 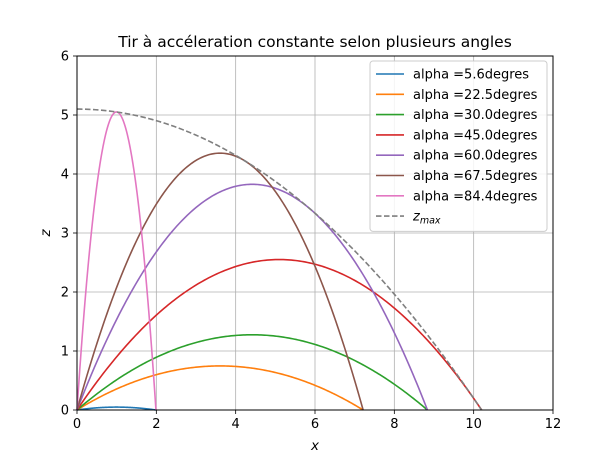 What do you see at coordinates (416, 217) in the screenshot?
I see `legend-envelope-main: z` at bounding box center [416, 217].